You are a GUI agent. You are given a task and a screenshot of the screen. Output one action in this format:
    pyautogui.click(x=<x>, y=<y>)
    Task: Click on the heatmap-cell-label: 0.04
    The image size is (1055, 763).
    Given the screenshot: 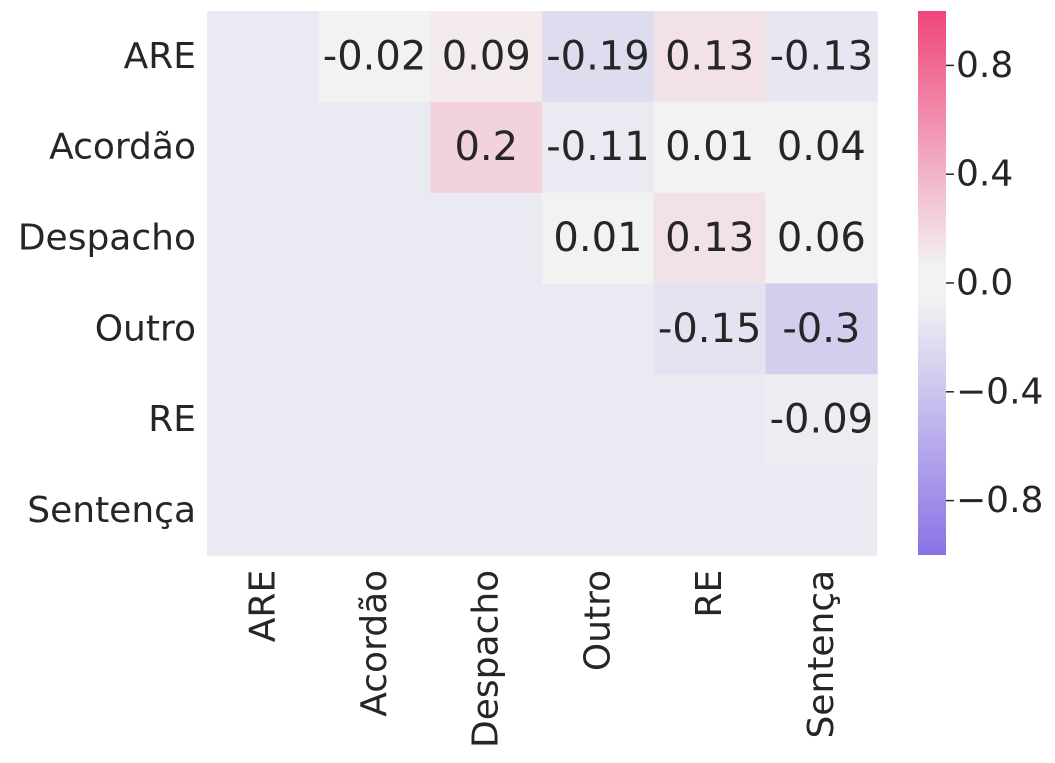 What is the action you would take?
    pyautogui.click(x=821, y=147)
    